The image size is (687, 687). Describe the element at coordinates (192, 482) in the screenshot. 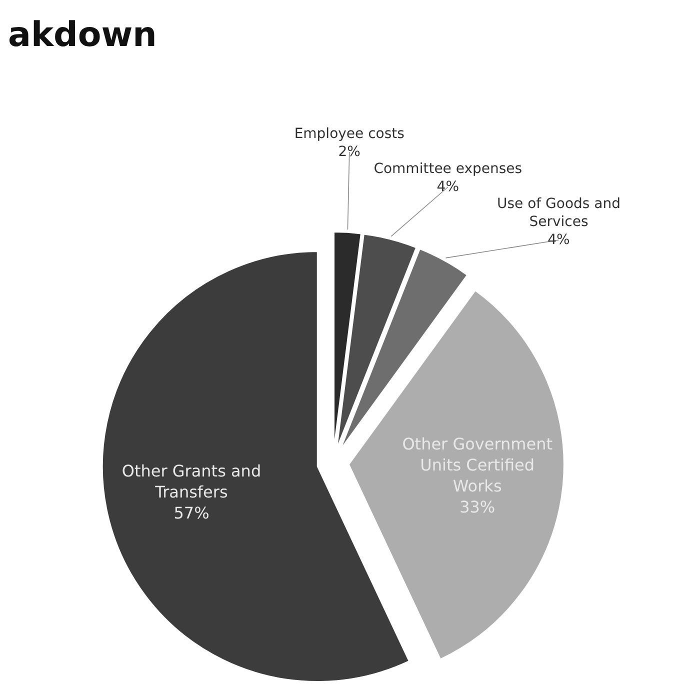

I see `slice-label: Other Grants and Transfers` at that location.